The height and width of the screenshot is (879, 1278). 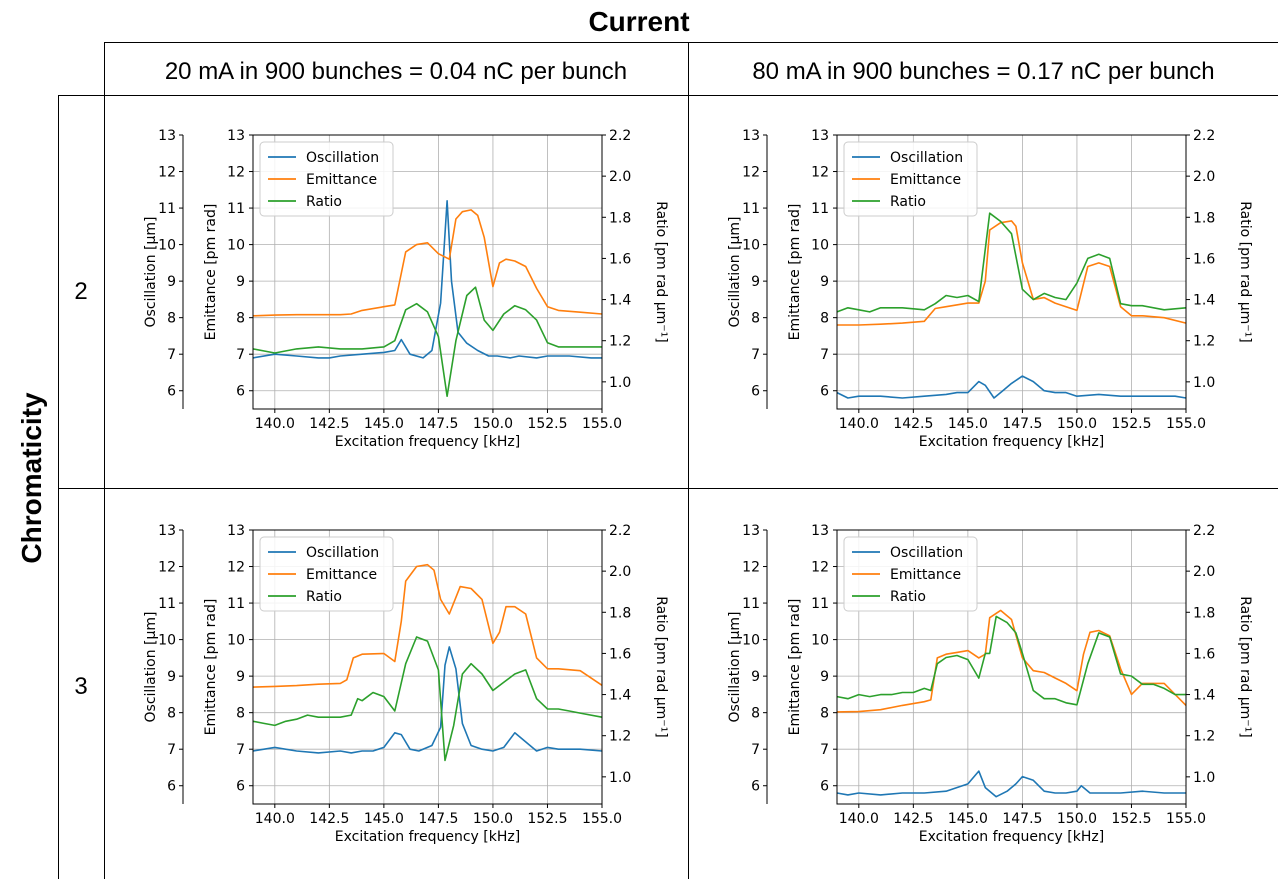 What do you see at coordinates (81, 291) in the screenshot?
I see `row-header-2: 2` at bounding box center [81, 291].